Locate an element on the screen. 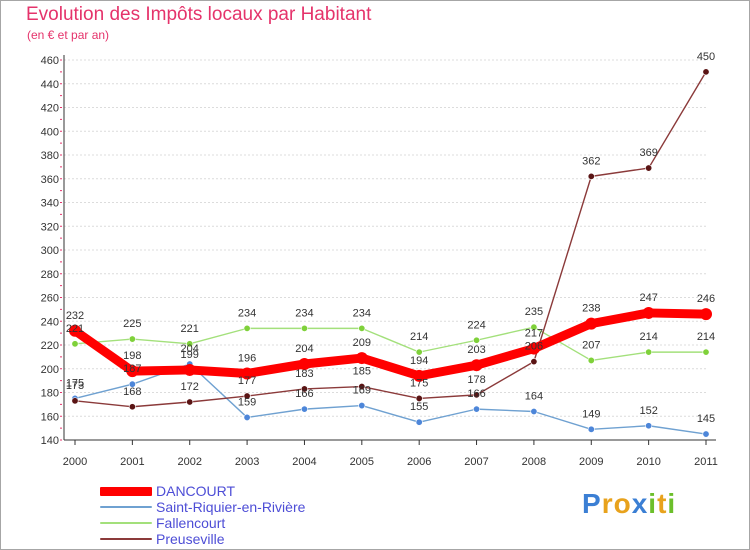  logo-letter: o is located at coordinates (622, 503).